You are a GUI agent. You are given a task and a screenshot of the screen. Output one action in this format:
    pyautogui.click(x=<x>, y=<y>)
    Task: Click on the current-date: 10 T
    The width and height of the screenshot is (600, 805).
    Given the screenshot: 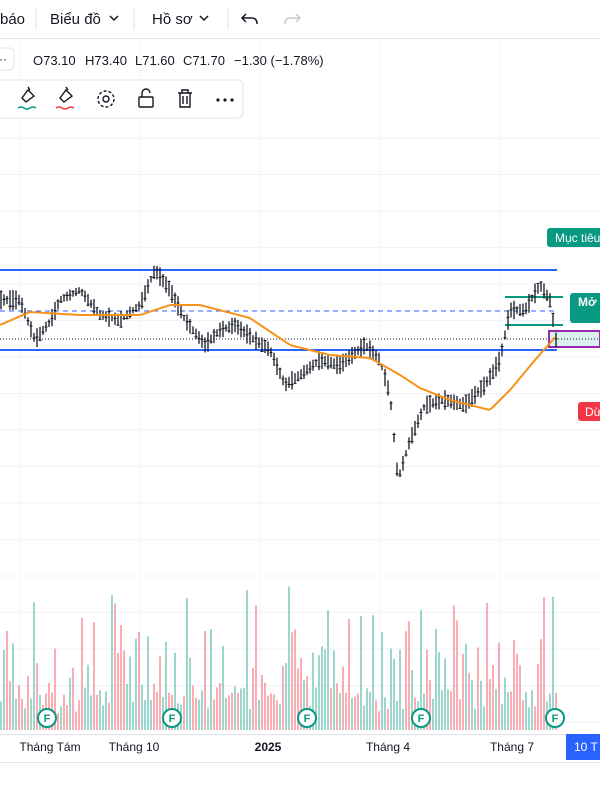 What is the action you would take?
    pyautogui.click(x=586, y=747)
    